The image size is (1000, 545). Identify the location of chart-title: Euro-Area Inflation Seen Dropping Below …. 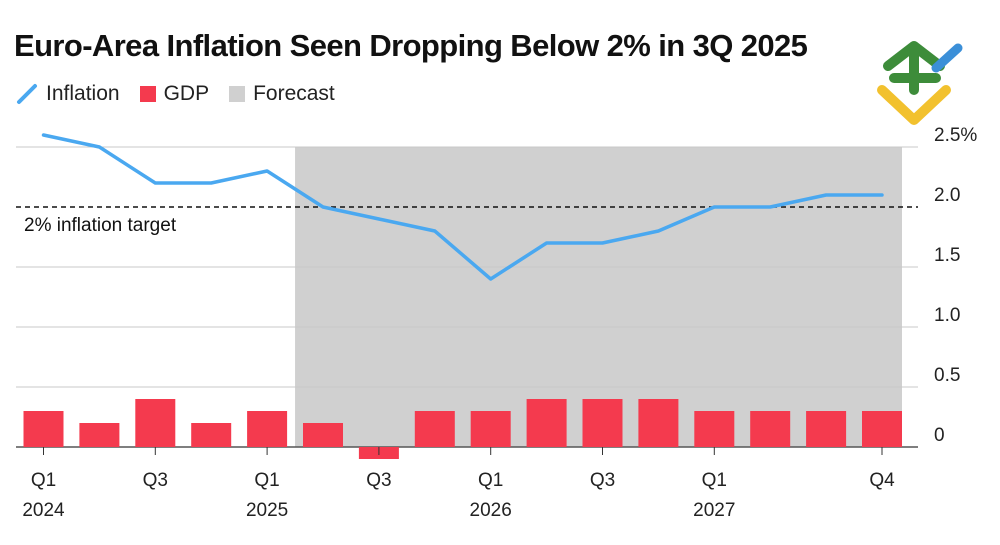
(411, 45).